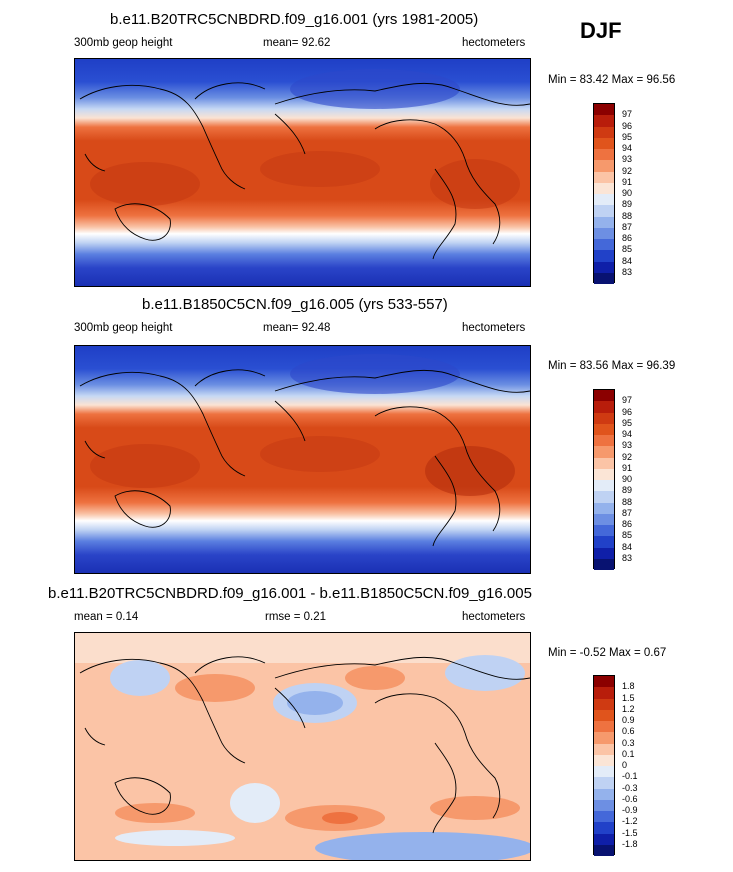  Describe the element at coordinates (106, 617) in the screenshot. I see `panel3-mean-label: mean = 0.14` at that location.